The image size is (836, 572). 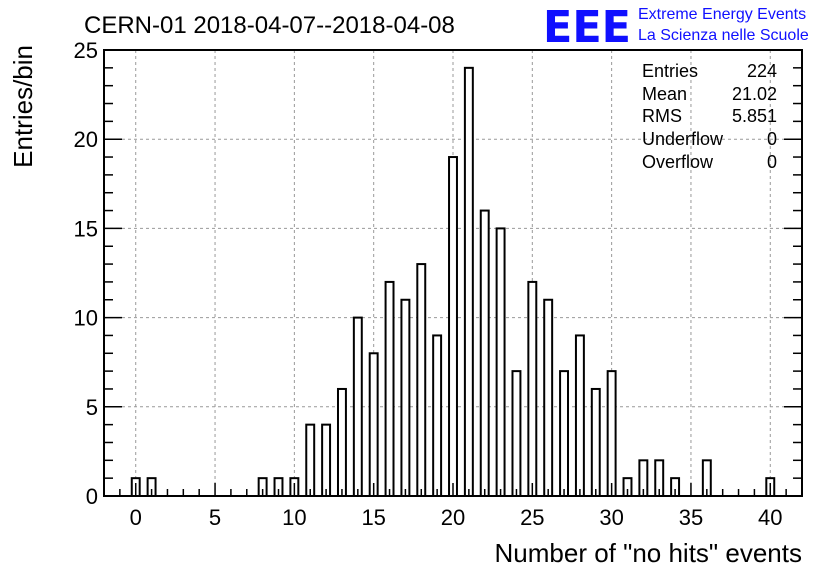 What do you see at coordinates (772, 162) in the screenshot?
I see `stats-overflow-value: 0` at bounding box center [772, 162].